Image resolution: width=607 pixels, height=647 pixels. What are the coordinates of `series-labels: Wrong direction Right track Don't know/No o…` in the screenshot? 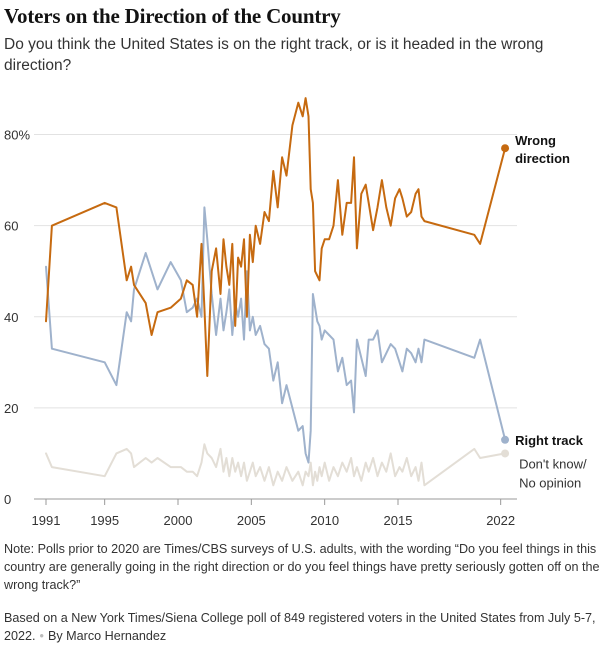 It's located at (551, 311).